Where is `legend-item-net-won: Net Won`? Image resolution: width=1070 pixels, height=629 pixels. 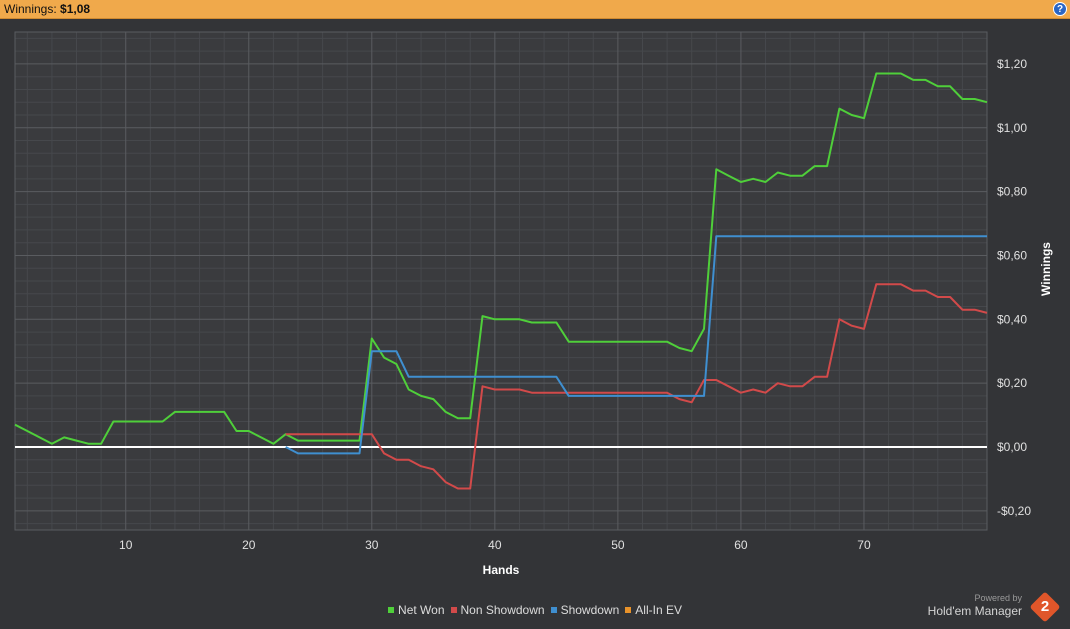
legend-item-net-won: Net Won is located at coordinates (416, 610).